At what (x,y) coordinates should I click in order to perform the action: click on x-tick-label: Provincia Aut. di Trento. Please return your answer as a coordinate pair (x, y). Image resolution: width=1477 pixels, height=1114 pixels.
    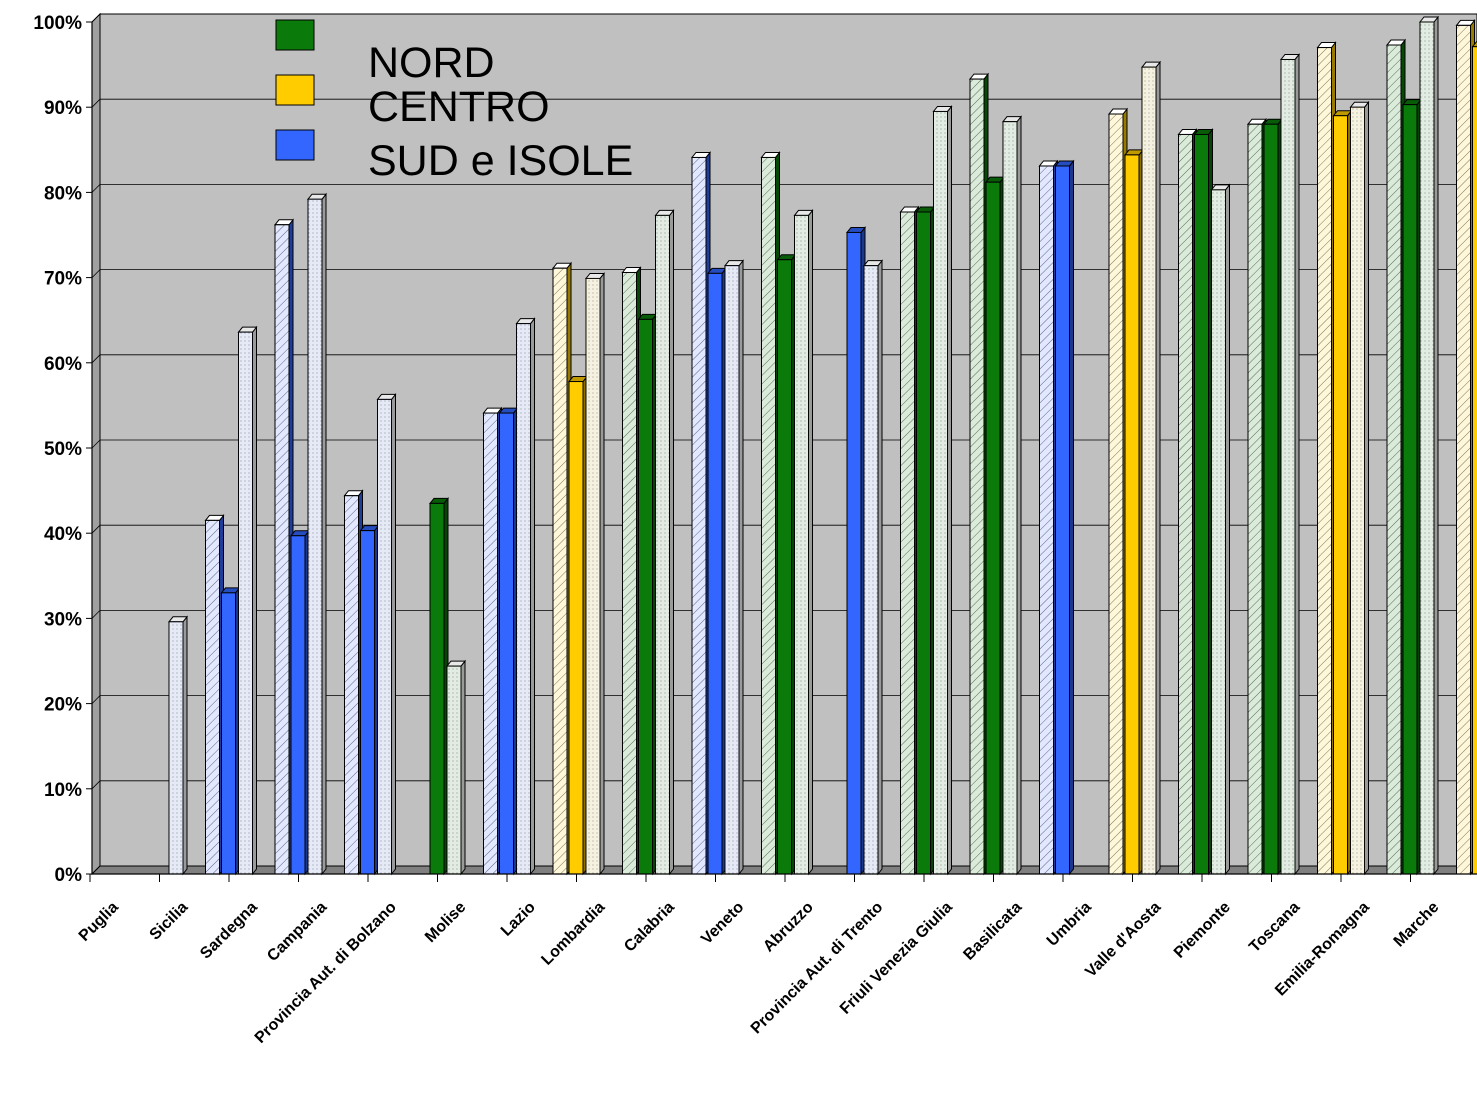
    Looking at the image, I should click on (817, 968).